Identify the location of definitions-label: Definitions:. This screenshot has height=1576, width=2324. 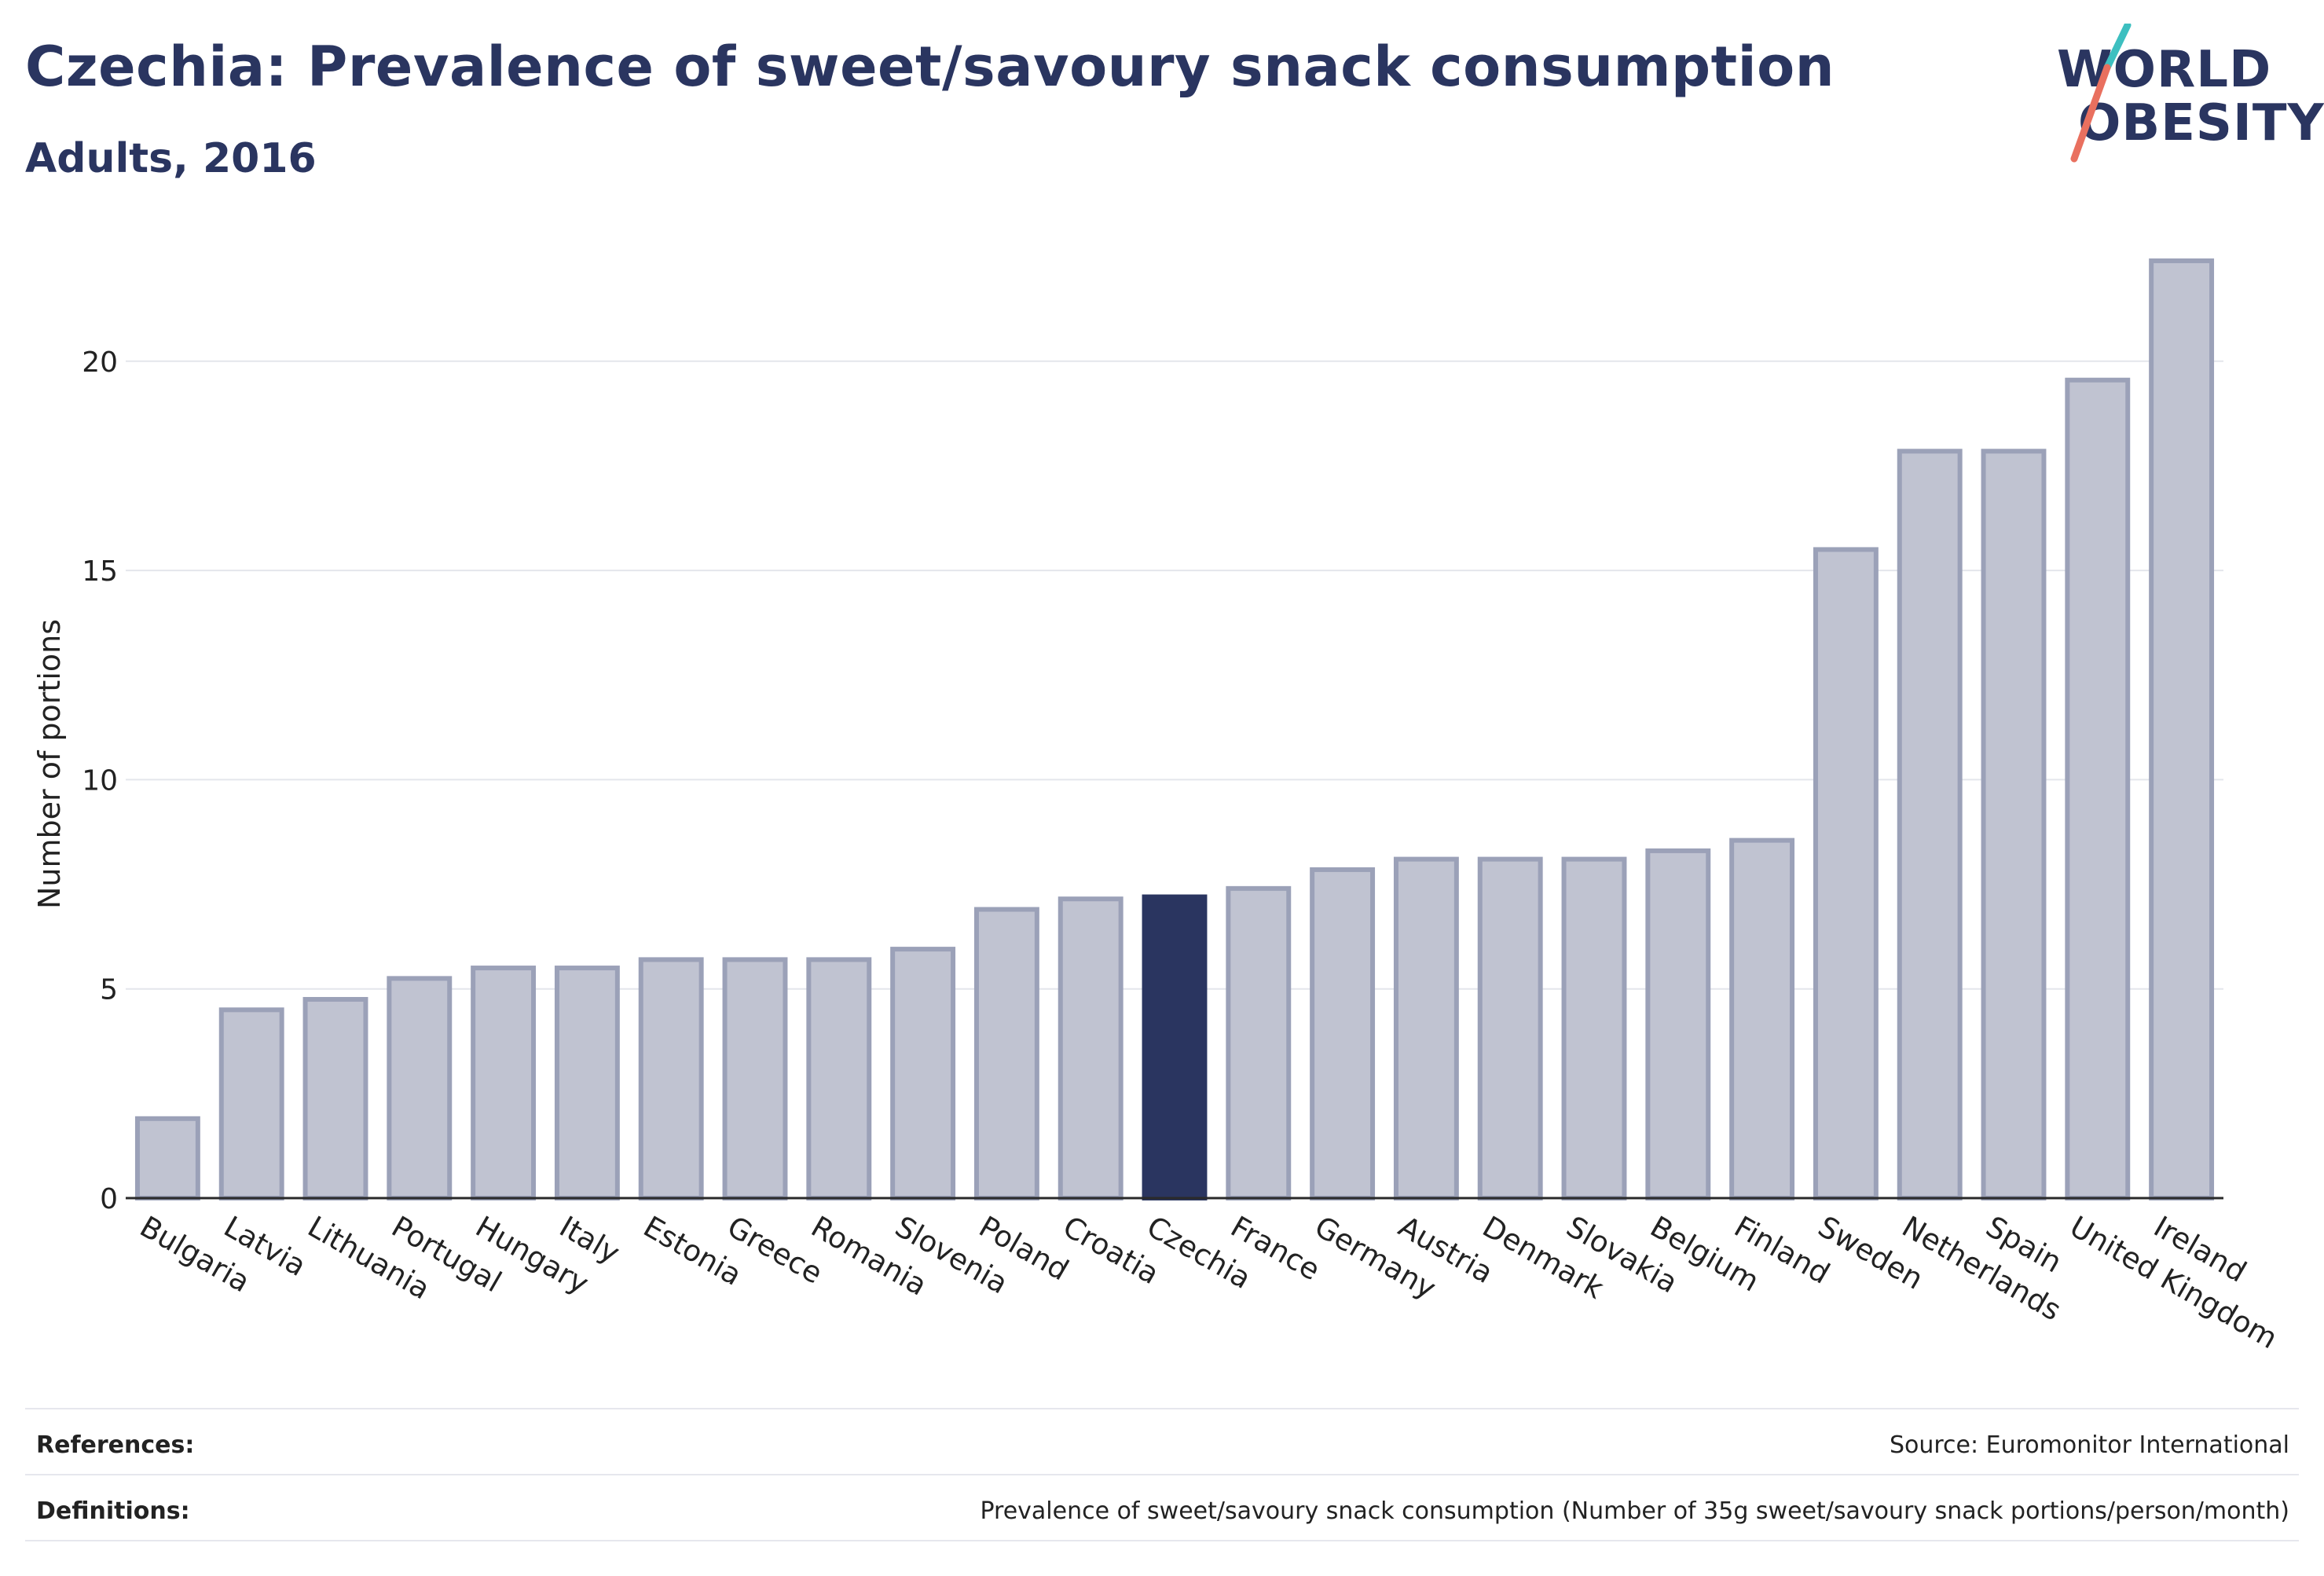
(113, 1511).